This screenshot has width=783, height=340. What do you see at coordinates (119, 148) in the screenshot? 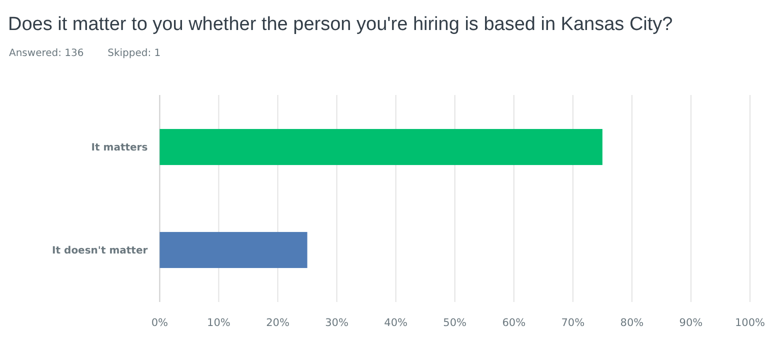
I see `y-tick-label: It matters` at bounding box center [119, 148].